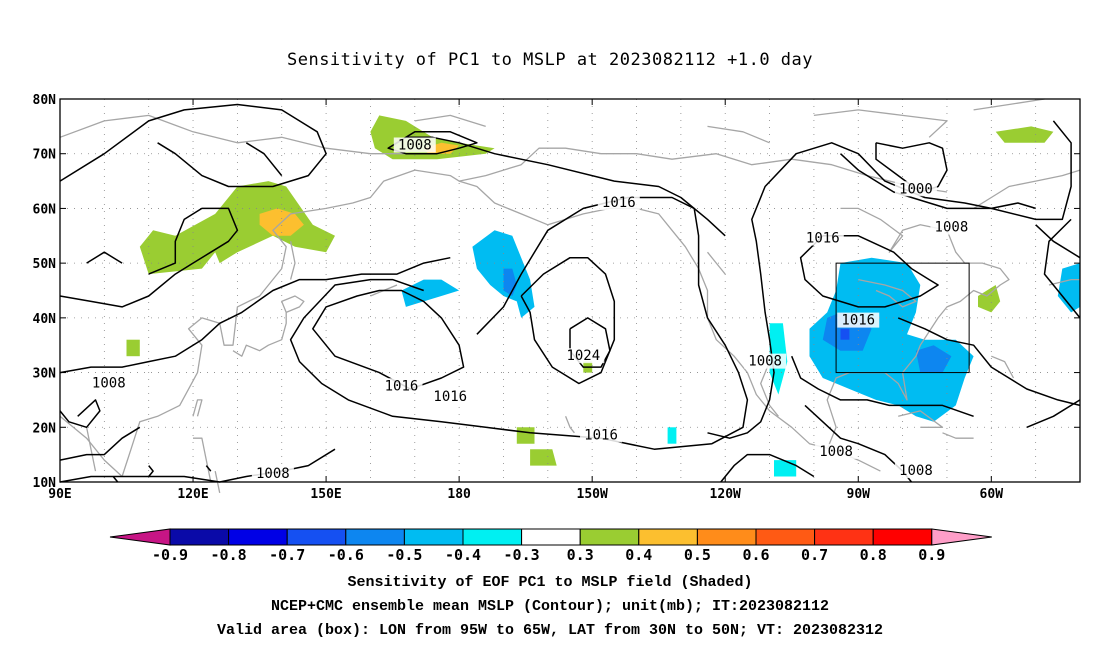  I want to click on contour-label: 1024, so click(583, 356).